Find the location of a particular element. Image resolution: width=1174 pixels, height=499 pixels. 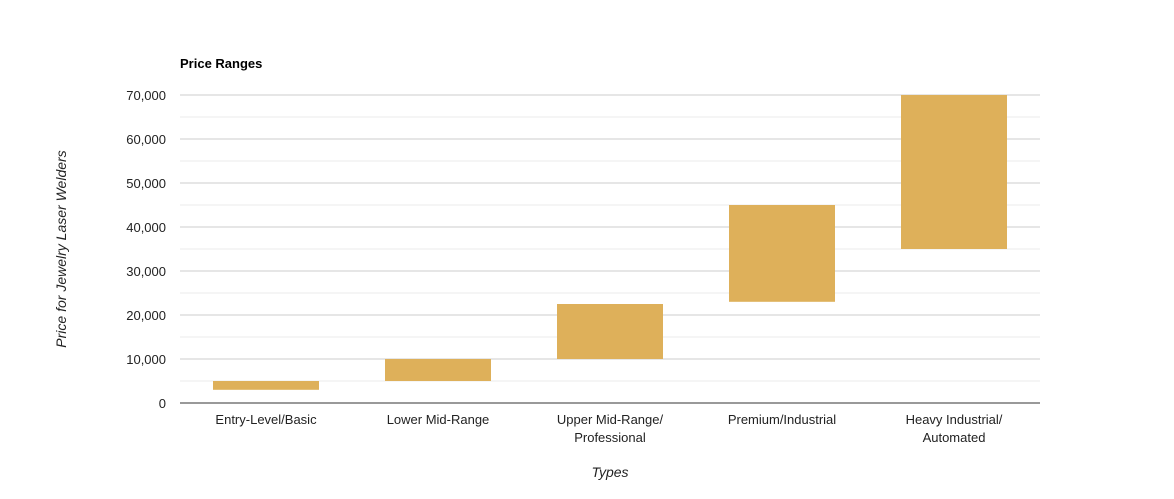

y-tick-label: 0 is located at coordinates (162, 403).